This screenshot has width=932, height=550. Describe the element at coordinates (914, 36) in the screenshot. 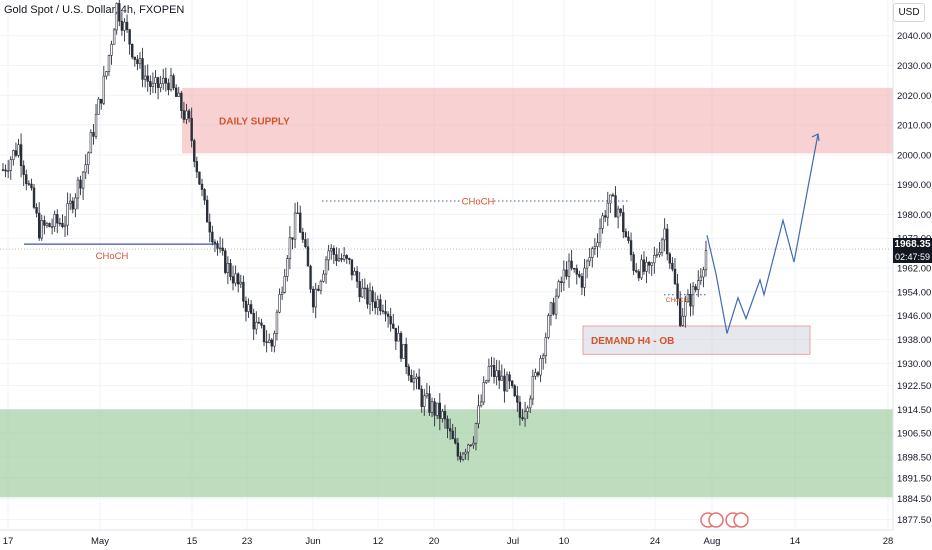

I see `price-tick-label: 2040.00` at that location.